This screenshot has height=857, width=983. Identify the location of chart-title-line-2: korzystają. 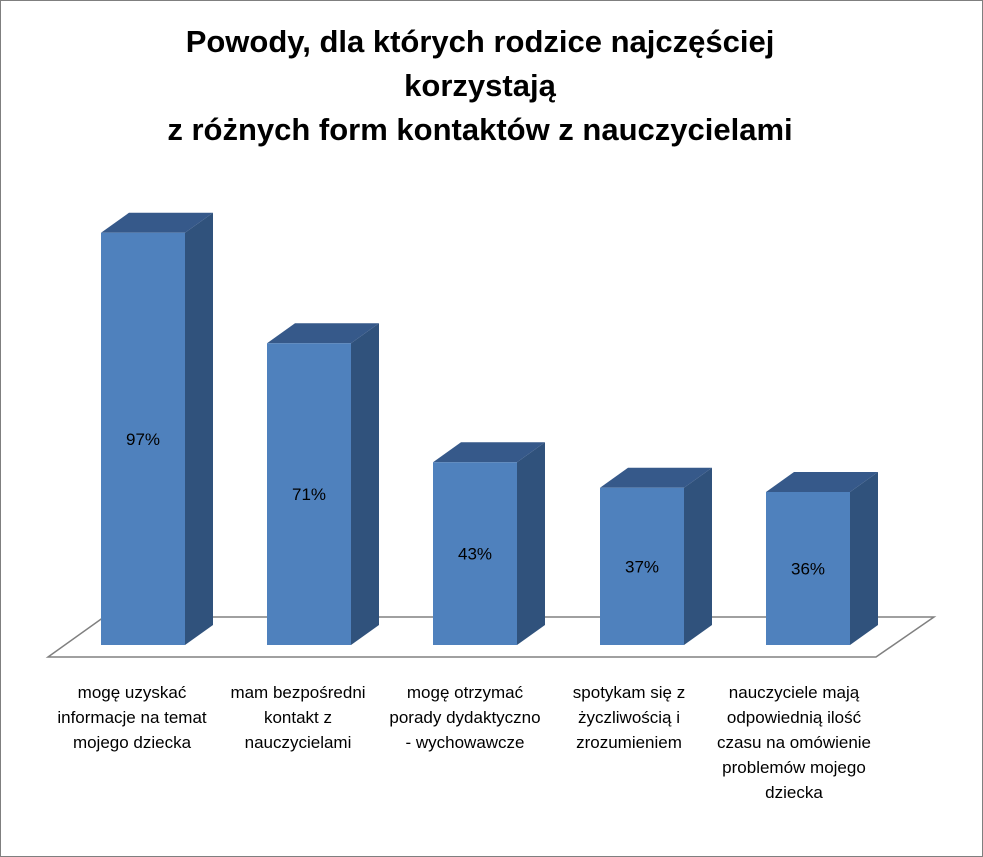
(480, 85).